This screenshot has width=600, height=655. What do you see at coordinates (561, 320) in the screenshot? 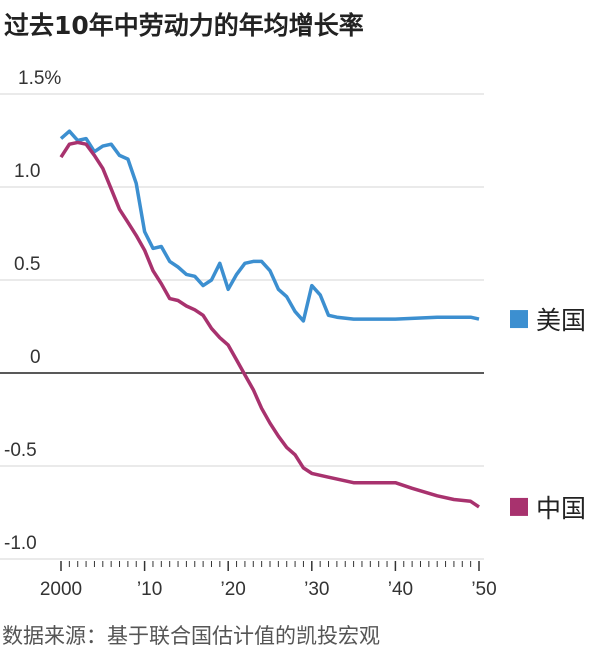
I see `legend-label: 美国` at bounding box center [561, 320].